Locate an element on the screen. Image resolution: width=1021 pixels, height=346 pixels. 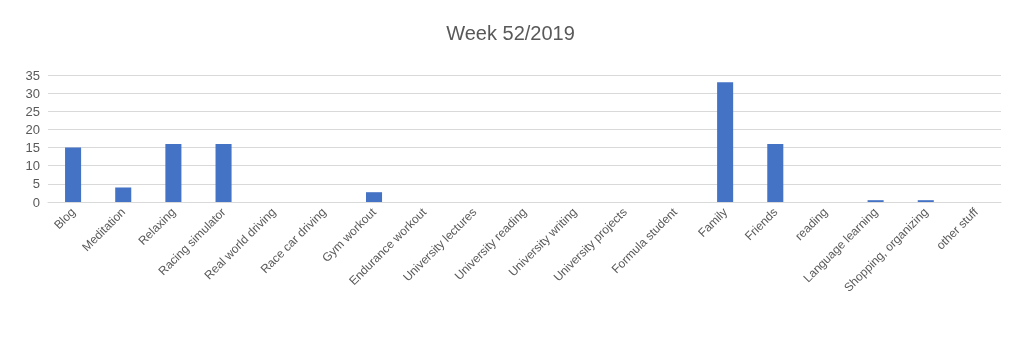
y-tick-label: 30 is located at coordinates (32, 93).